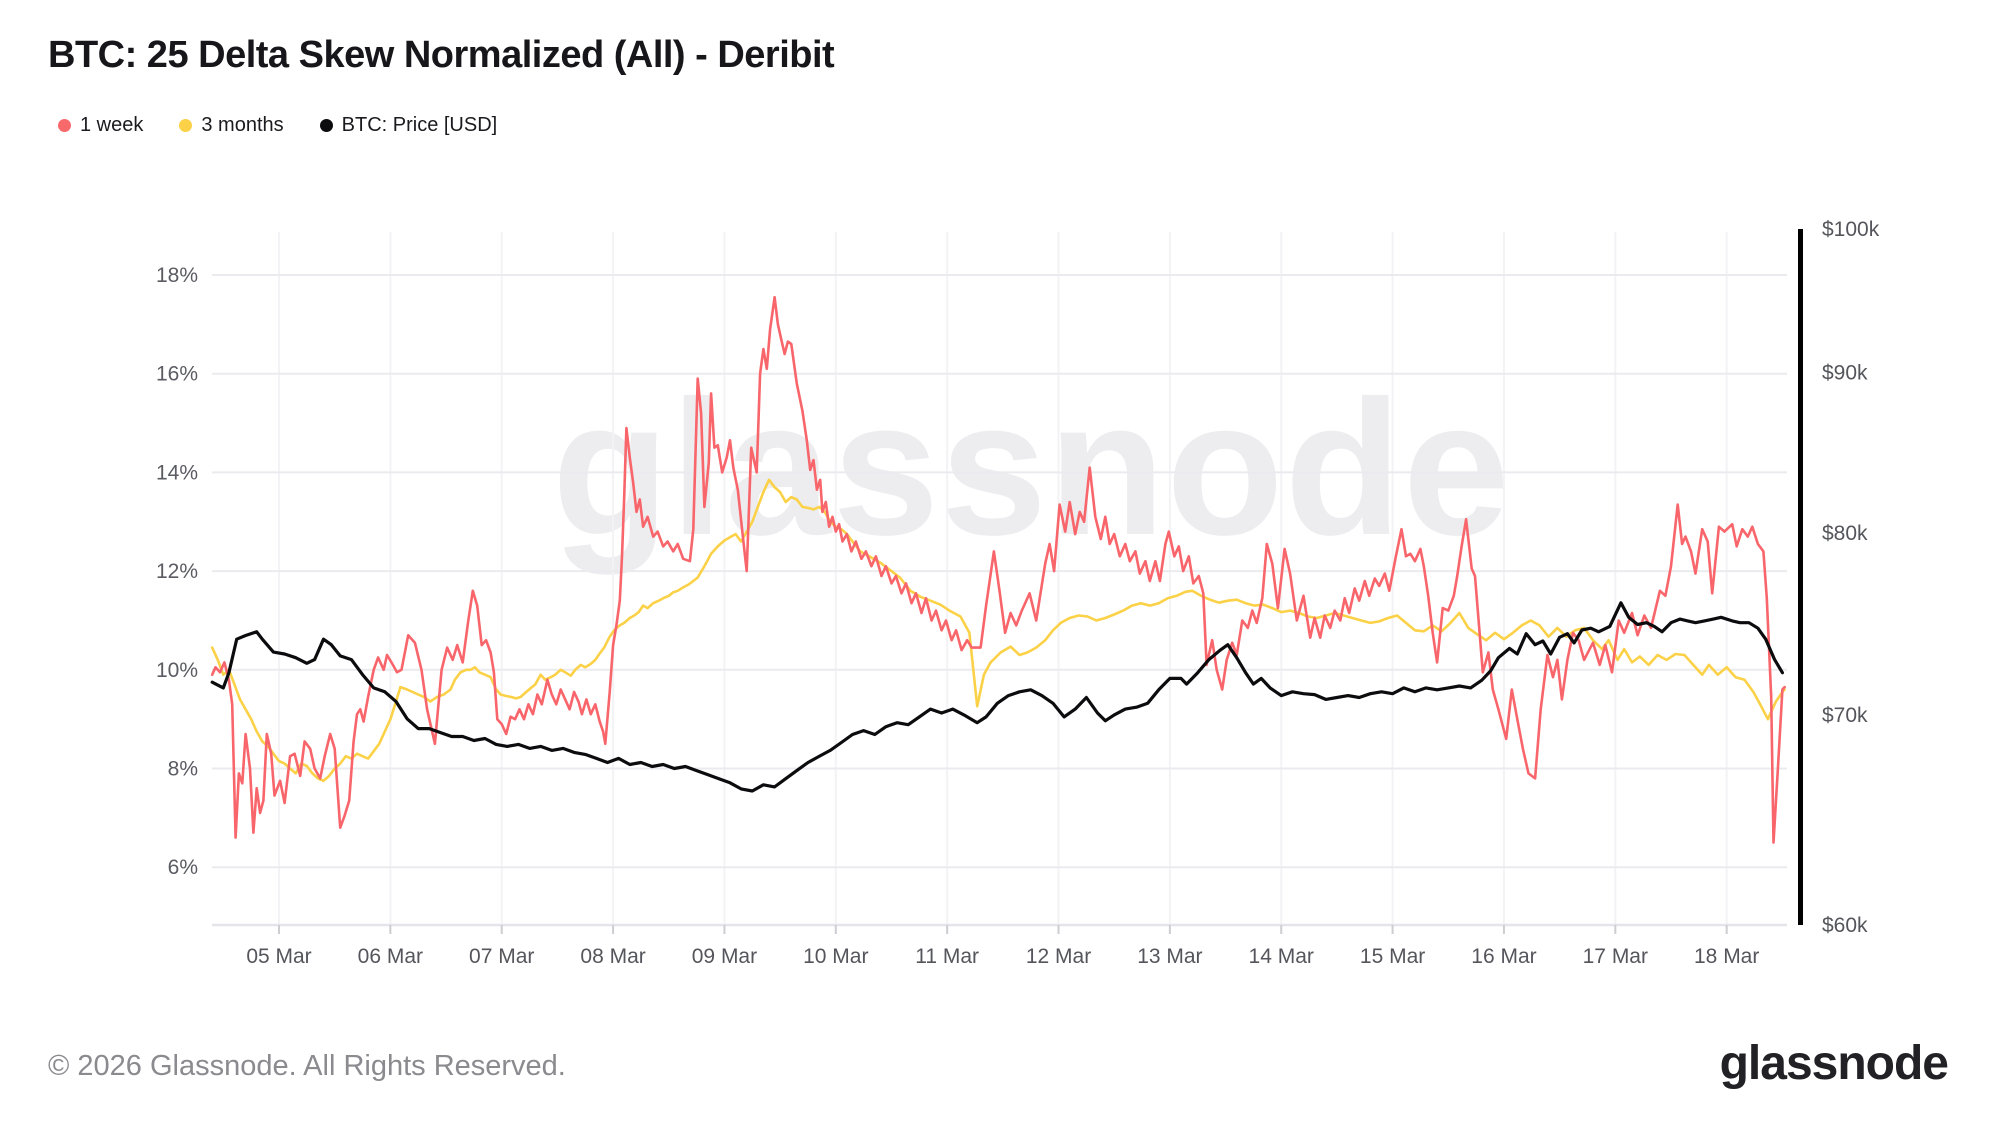 The height and width of the screenshot is (1125, 2000). What do you see at coordinates (1851, 229) in the screenshot?
I see `y-axis-right-label: $100k` at bounding box center [1851, 229].